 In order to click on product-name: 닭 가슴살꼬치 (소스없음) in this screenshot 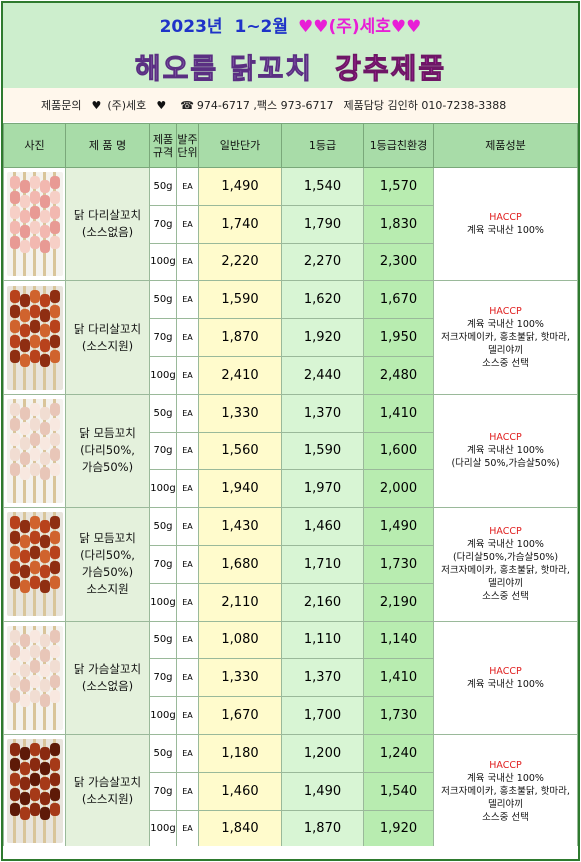, I will do `click(107, 677)`.